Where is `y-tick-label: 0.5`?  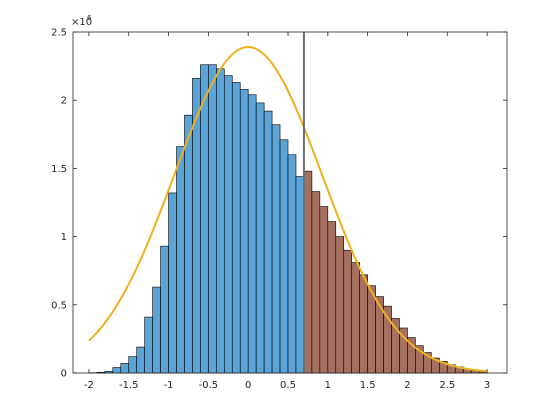 y-tick-label: 0.5 is located at coordinates (59, 305).